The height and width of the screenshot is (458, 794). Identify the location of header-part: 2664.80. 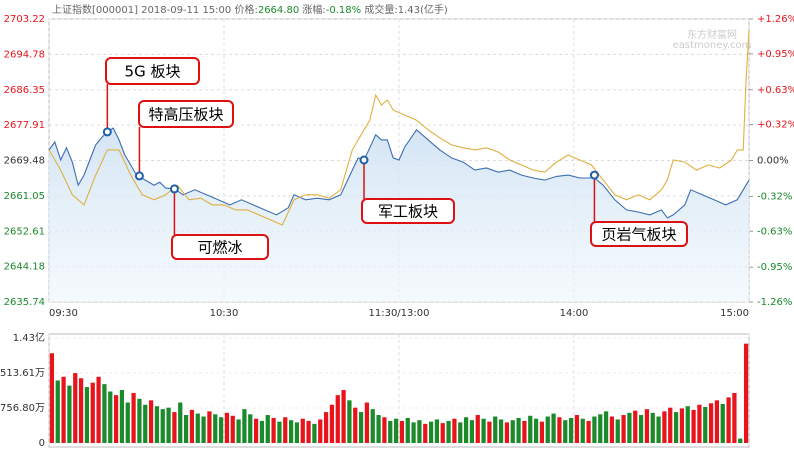
(278, 10).